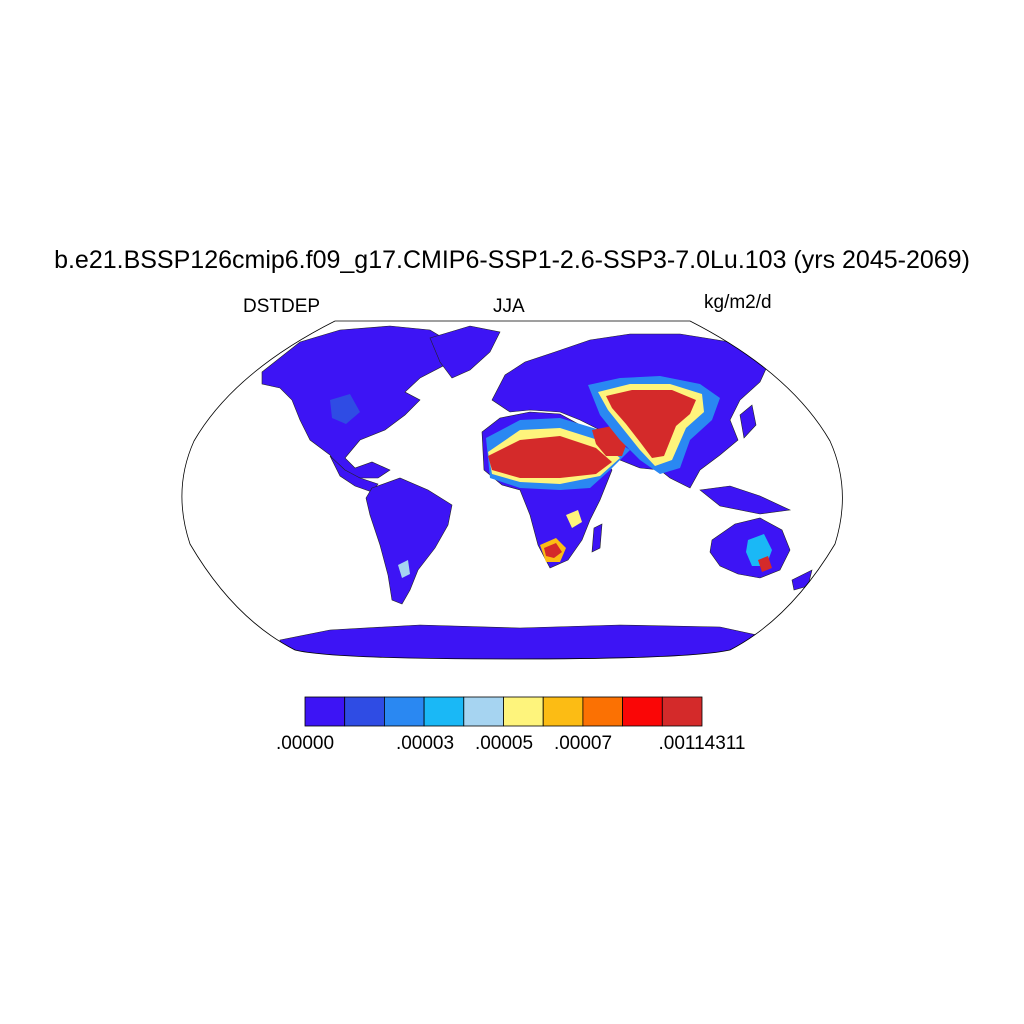 The width and height of the screenshot is (1024, 1024). Describe the element at coordinates (574, 519) in the screenshot. I see `dust-east-africa` at that location.